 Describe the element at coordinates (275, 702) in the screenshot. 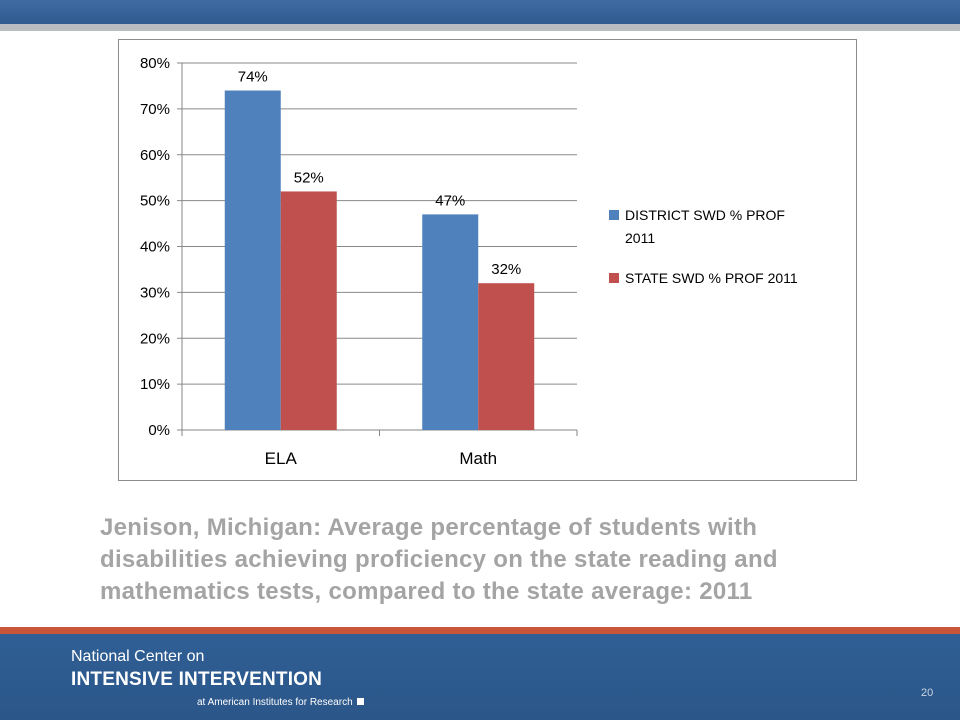

I see `org-affiliation-text: at American Institutes for Research` at that location.